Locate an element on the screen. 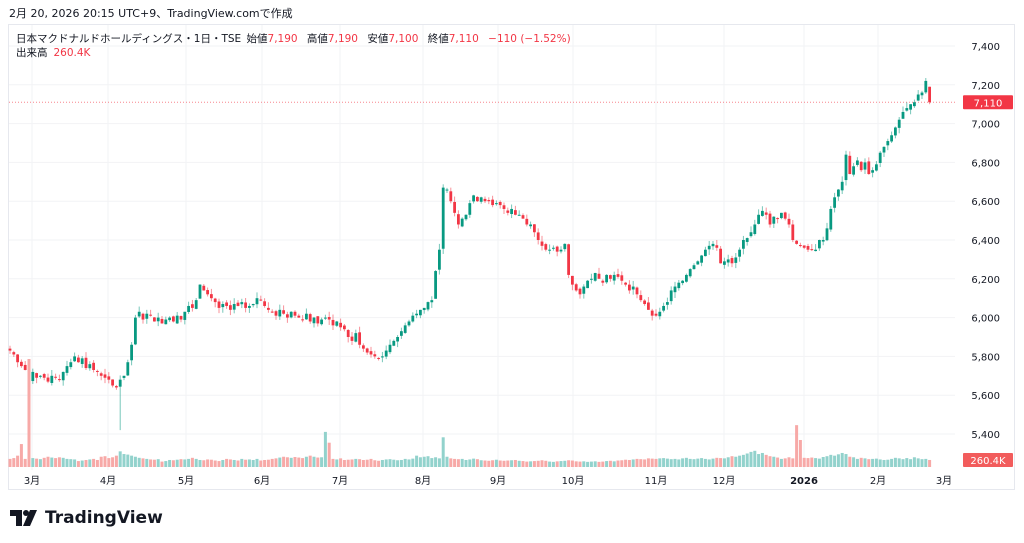  y-tick-label: 5,800 is located at coordinates (985, 357).